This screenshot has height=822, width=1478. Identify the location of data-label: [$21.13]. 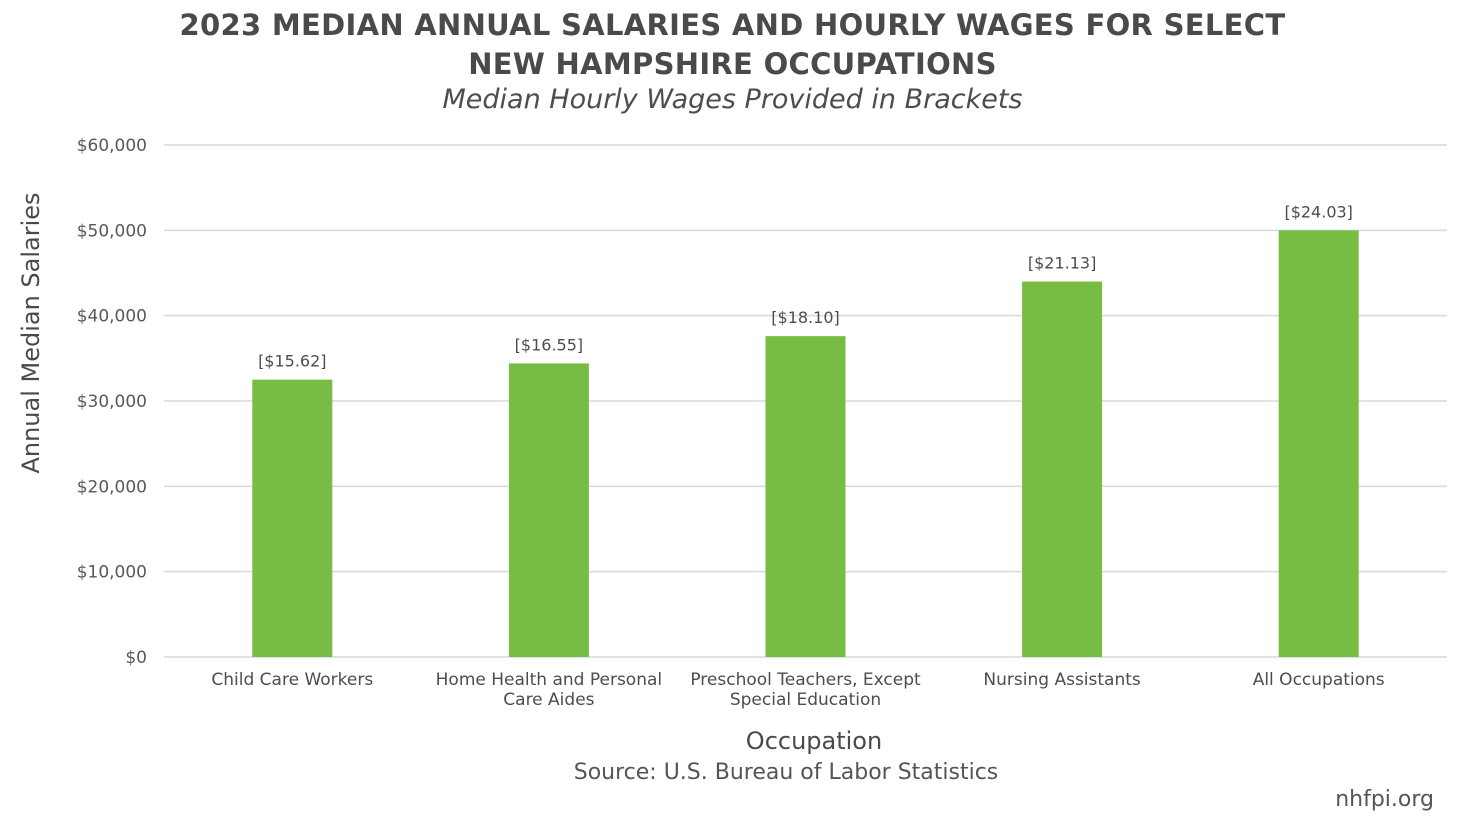
(1062, 263).